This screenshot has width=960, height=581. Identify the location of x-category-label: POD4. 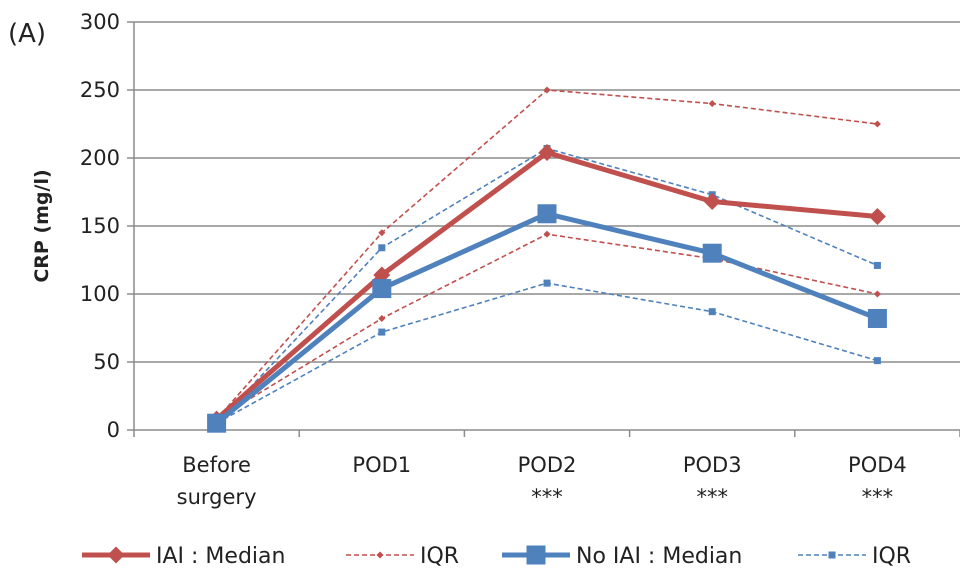
(877, 465).